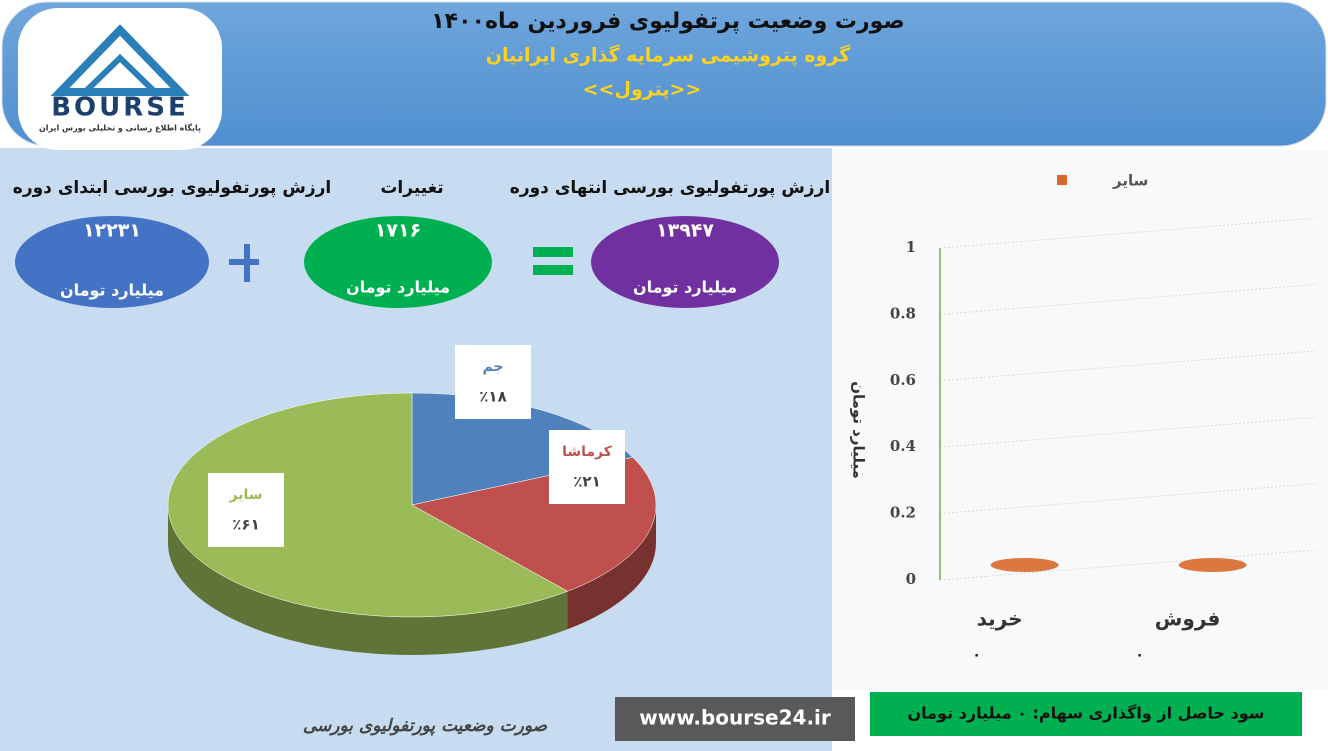 This screenshot has width=1328, height=751. What do you see at coordinates (112, 231) in the screenshot?
I see `summary-value: ۱۲۲۳۱` at bounding box center [112, 231].